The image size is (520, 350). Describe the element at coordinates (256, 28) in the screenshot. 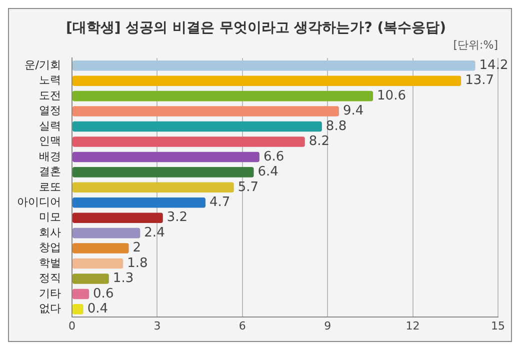

I see `chart-title: [대학생] 성공의 비결은 무엇이라고 생각하는가? (복수응답)` at that location.